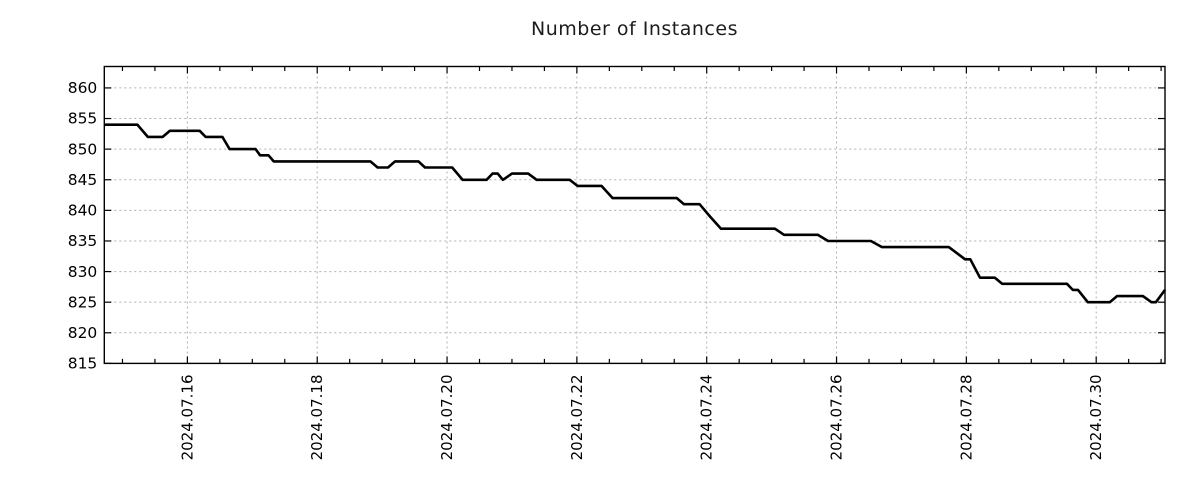 This screenshot has width=1200, height=500. Describe the element at coordinates (447, 418) in the screenshot. I see `x-tick-label: 2024.07.20` at that location.